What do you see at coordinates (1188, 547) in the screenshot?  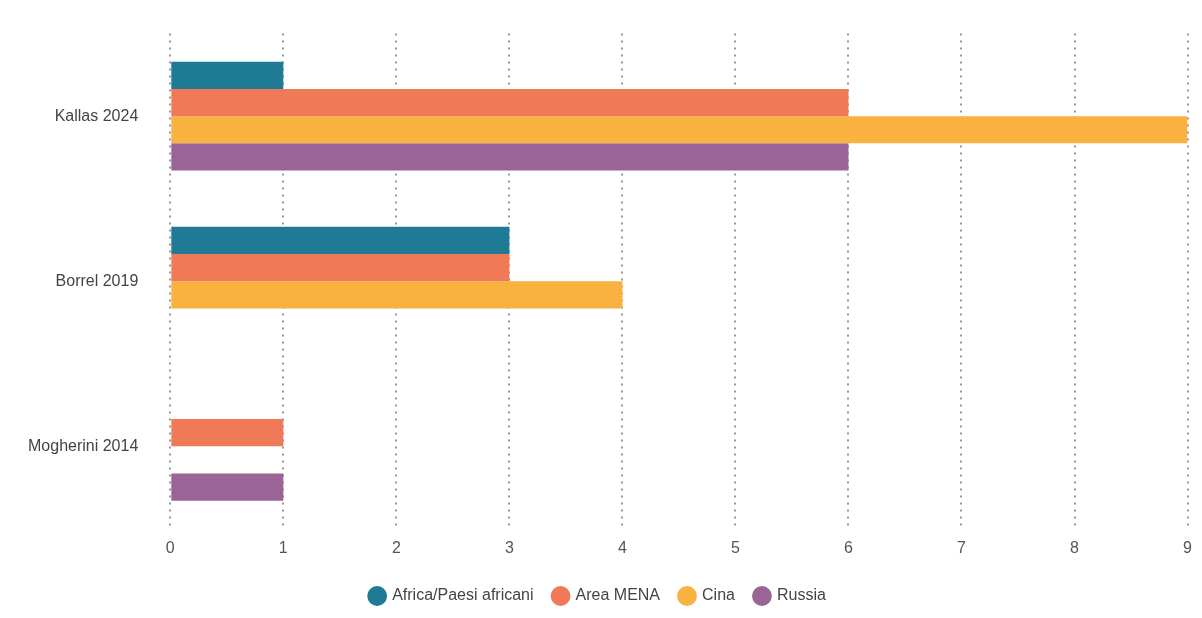 I see `x-tick-label: 9` at bounding box center [1188, 547].